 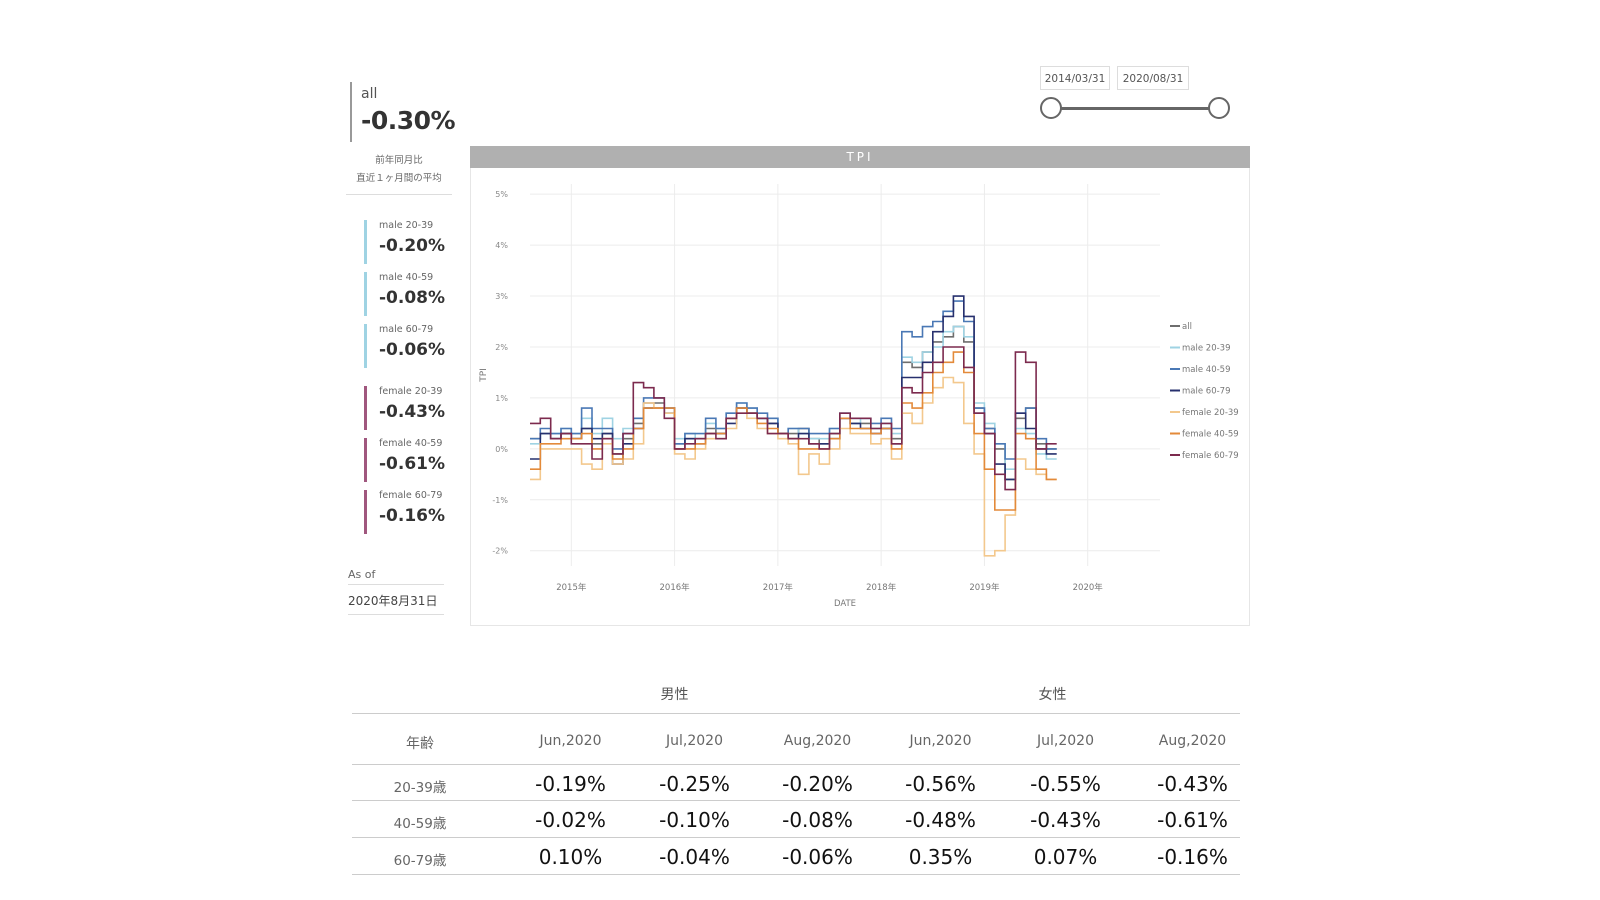 What do you see at coordinates (420, 824) in the screenshot?
I see `table-row-age: 40-59歳` at bounding box center [420, 824].